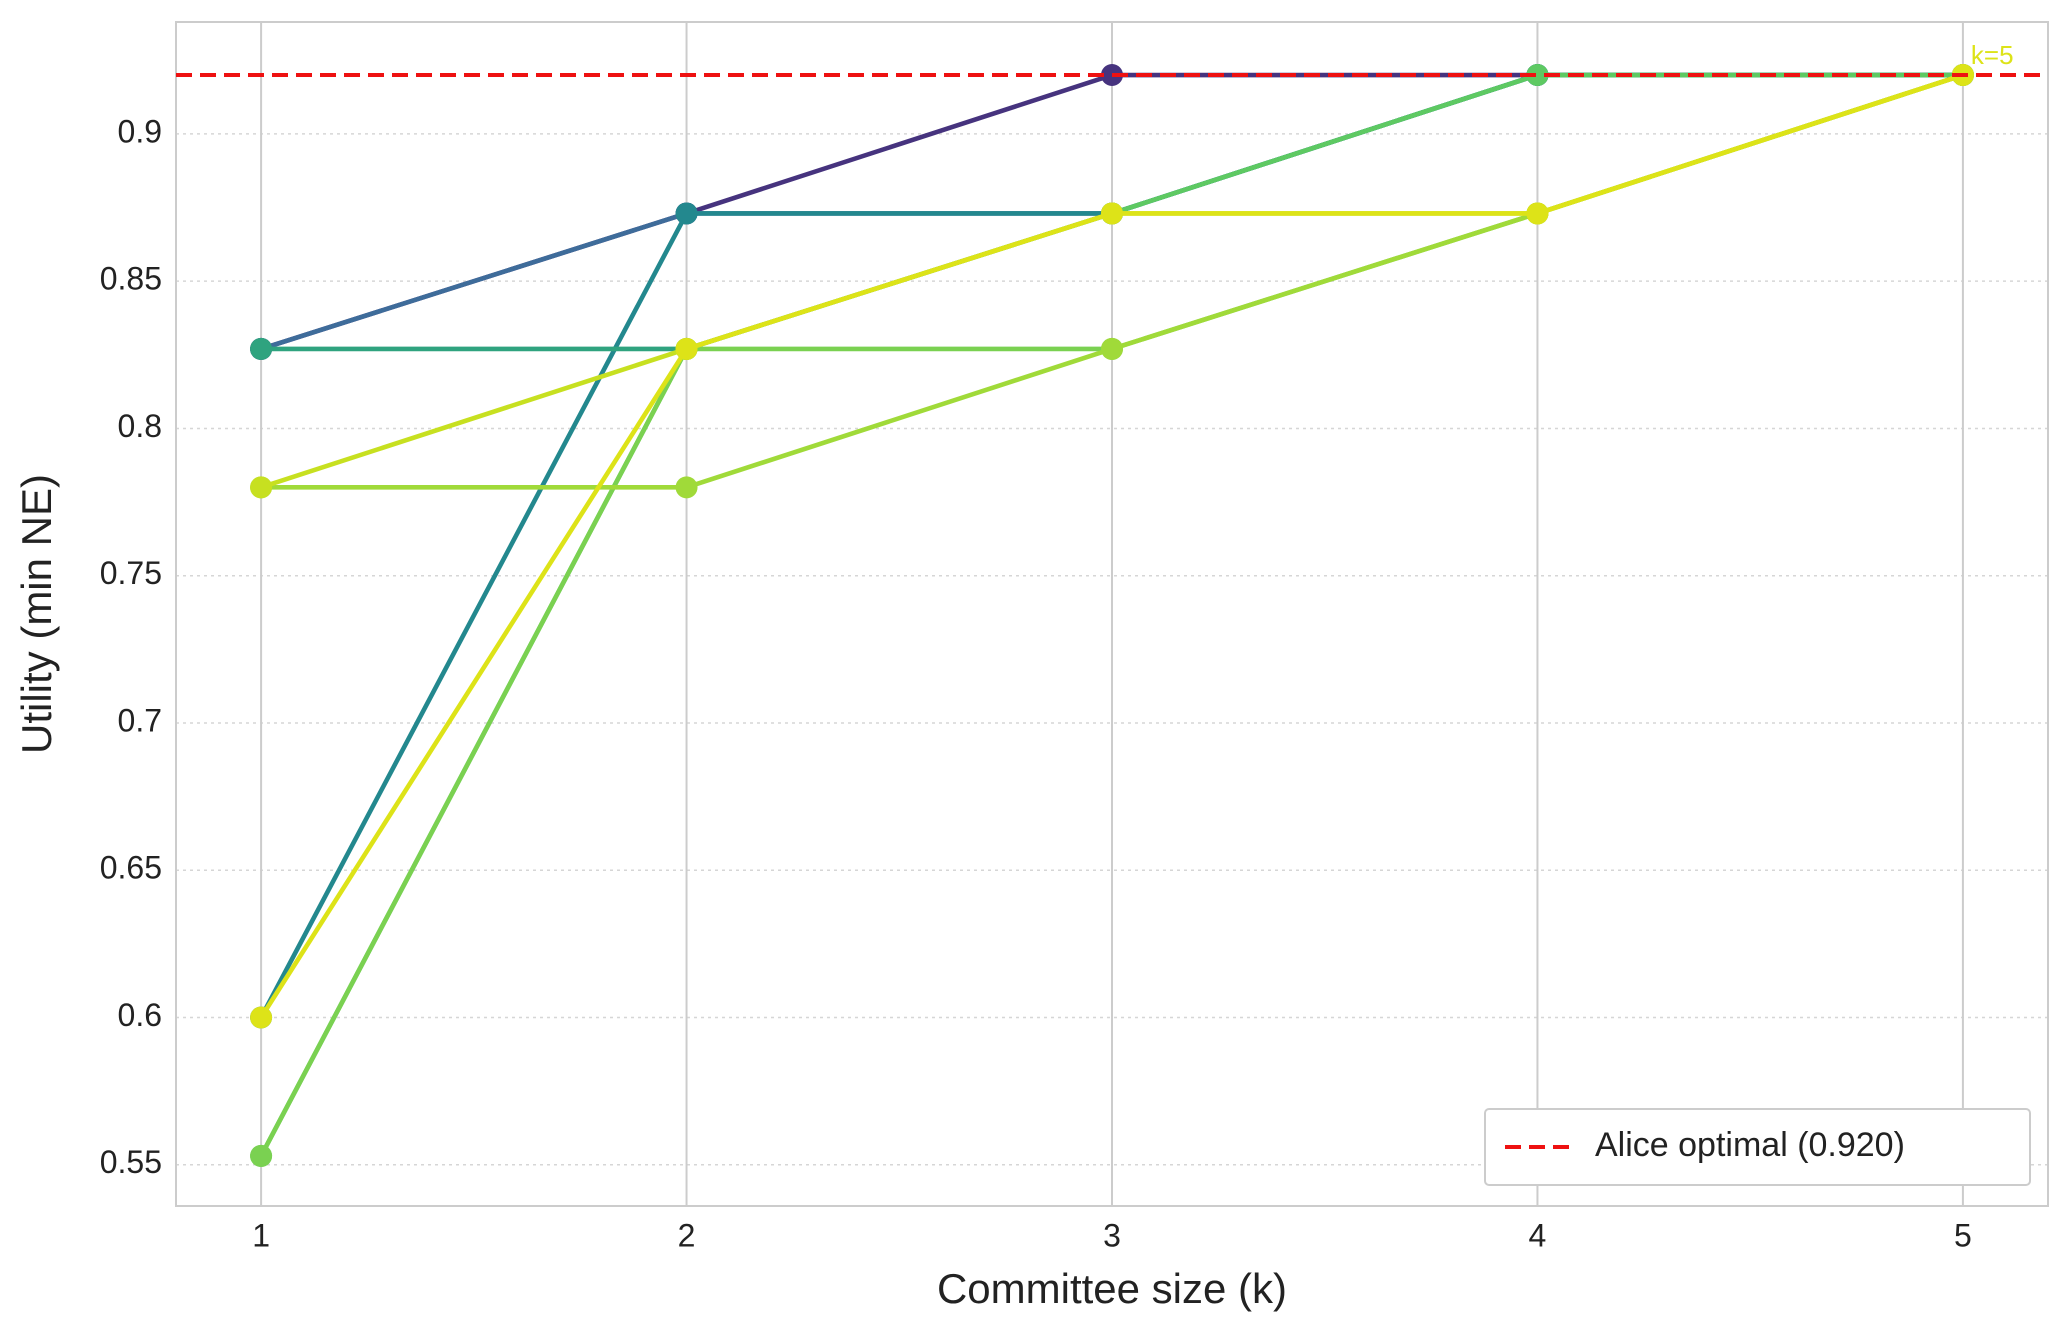  Describe the element at coordinates (1992, 55) in the screenshot. I see `annotation: k=5` at that location.